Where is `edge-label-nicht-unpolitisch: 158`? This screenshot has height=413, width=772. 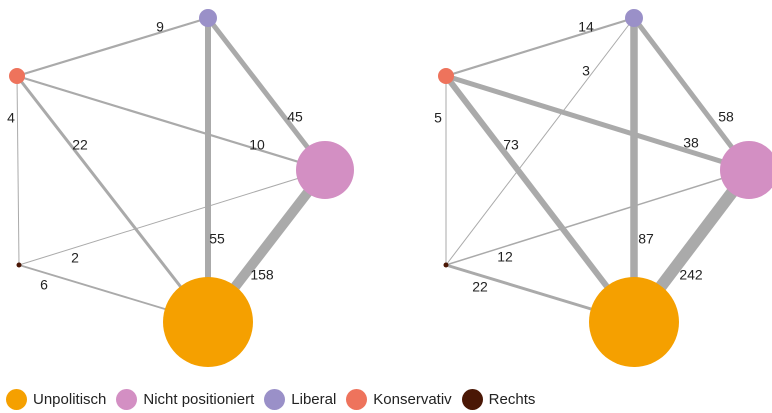
edge-label-nicht-unpolitisch: 158 is located at coordinates (262, 275).